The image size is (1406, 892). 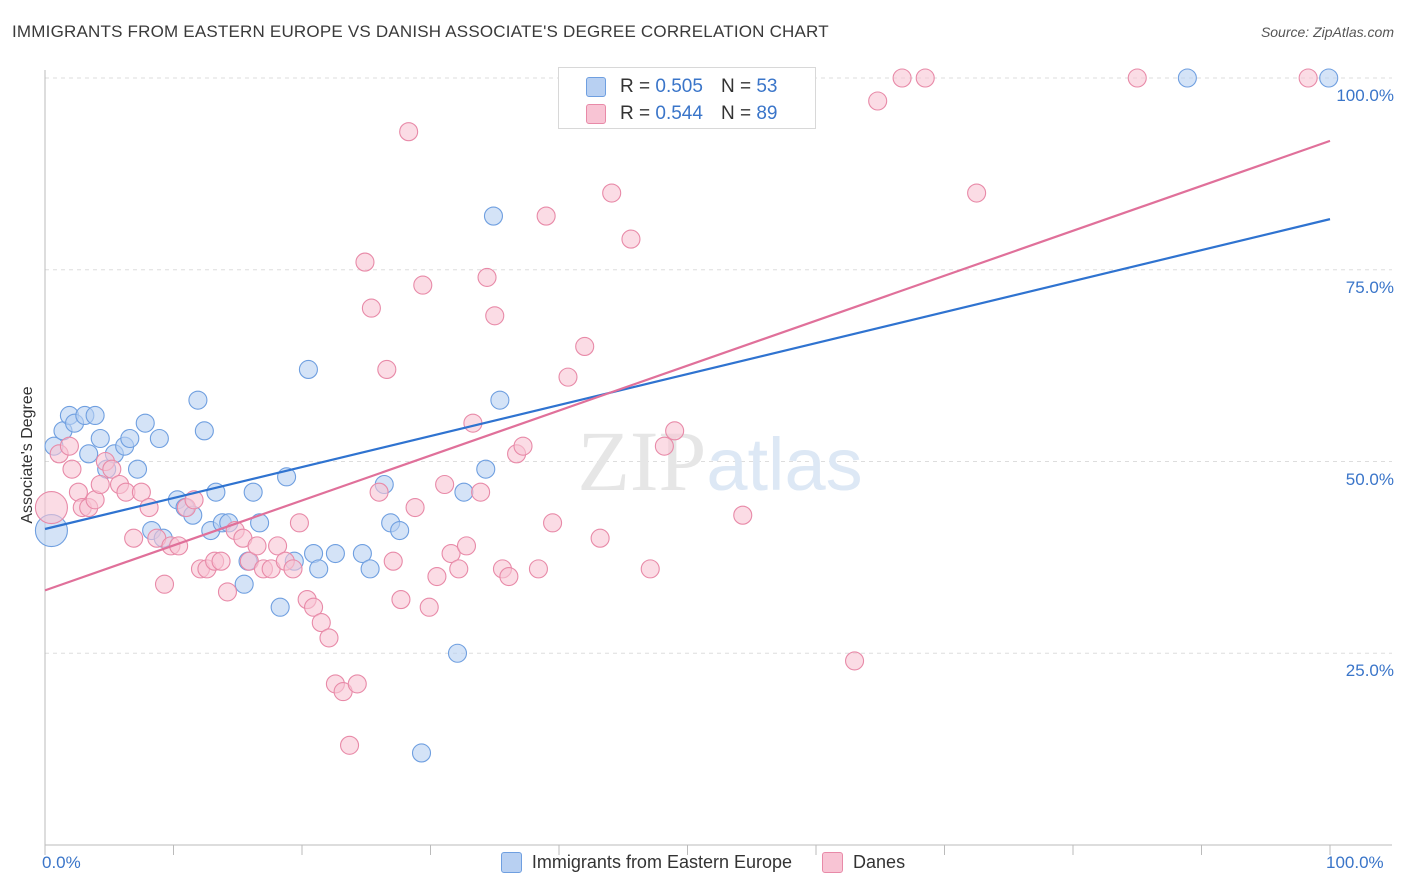 I want to click on series-2-r-value: 0.544, so click(x=679, y=113).